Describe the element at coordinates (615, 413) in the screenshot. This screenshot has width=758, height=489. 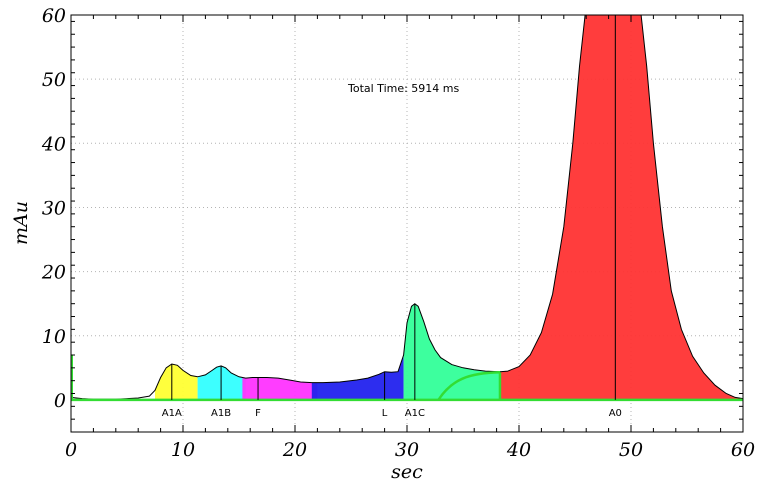
I see `peak-label-a0: A0` at that location.